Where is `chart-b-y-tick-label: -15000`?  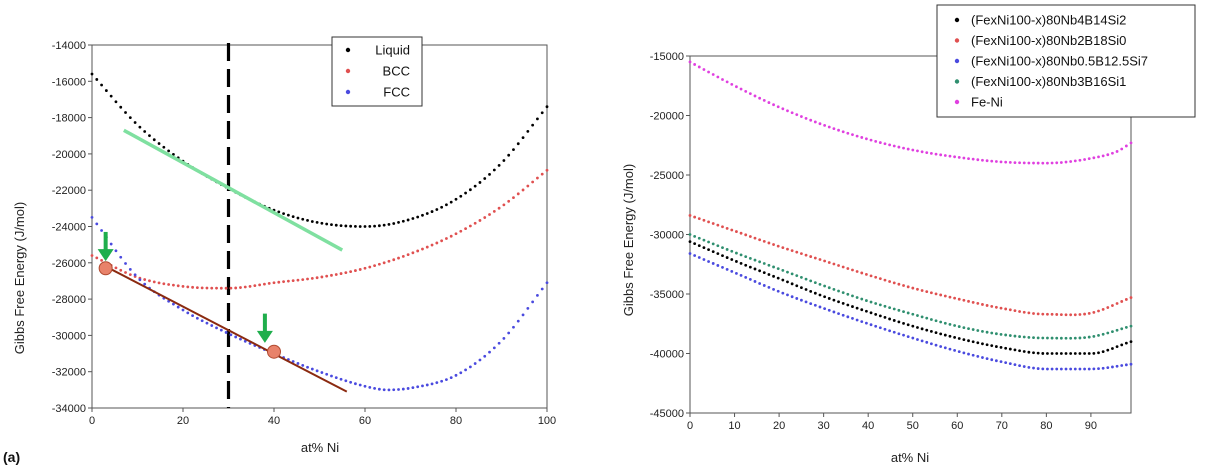
chart-b-y-tick-label: -15000 is located at coordinates (667, 57).